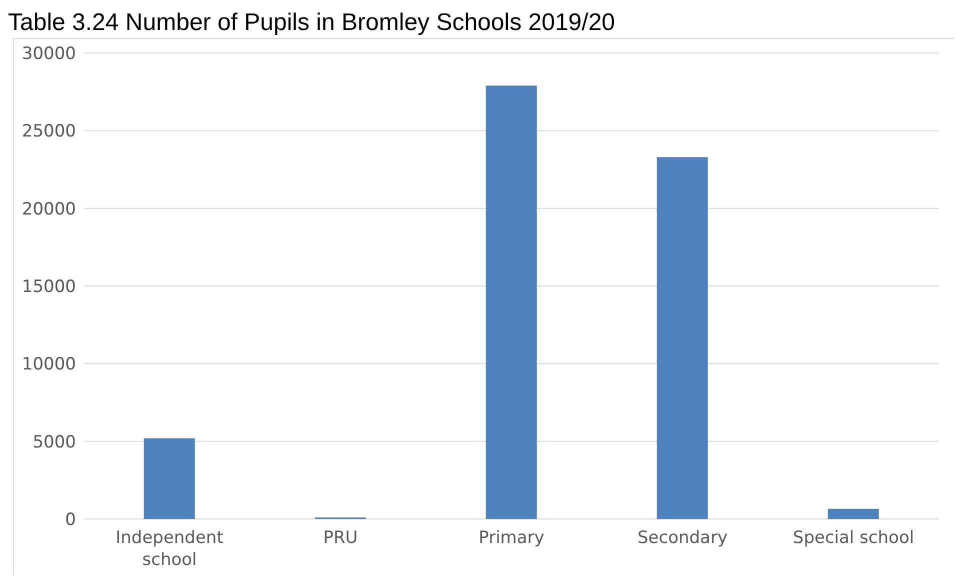 This screenshot has height=583, width=962. Describe the element at coordinates (511, 538) in the screenshot. I see `x-tick-label: Primary` at that location.